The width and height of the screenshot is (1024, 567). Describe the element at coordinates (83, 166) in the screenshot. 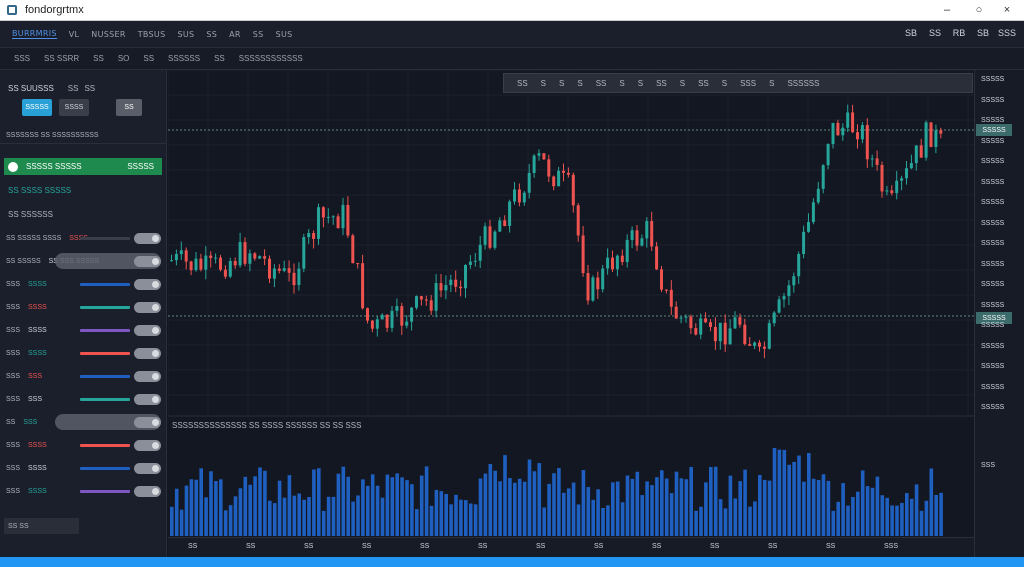

I see `sidebar-active-item: SSSSS SSSSS SSSSS` at that location.